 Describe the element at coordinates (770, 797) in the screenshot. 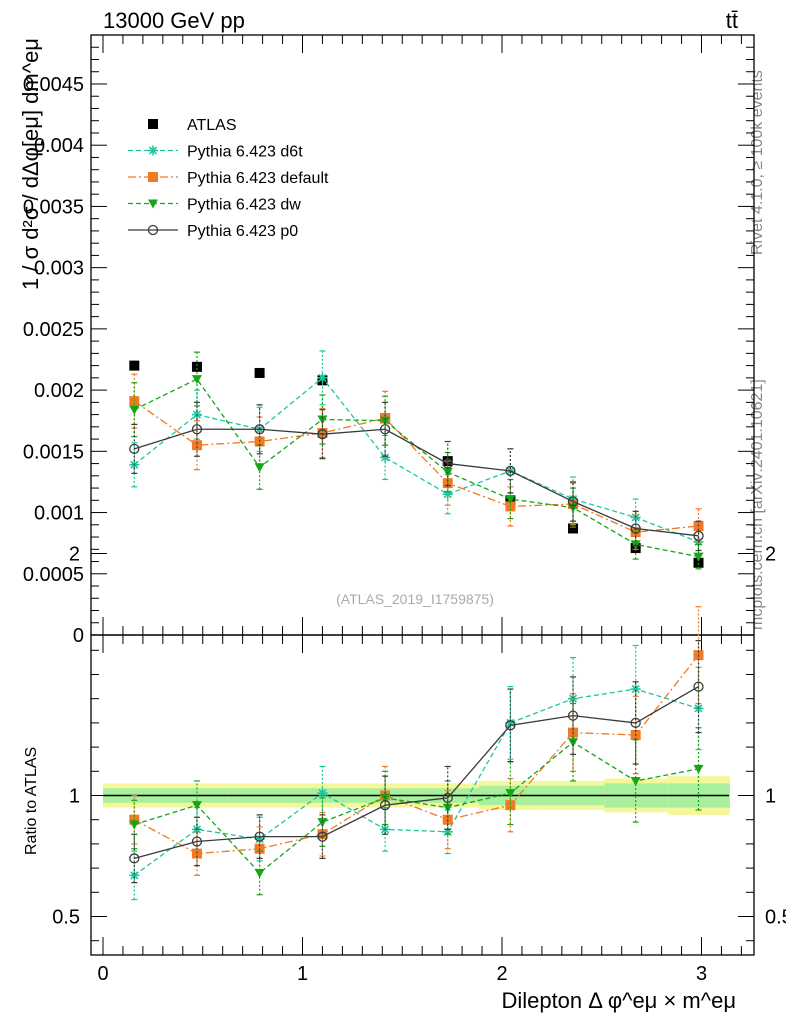

I see `ratio-y-tick-label-right: 1` at that location.